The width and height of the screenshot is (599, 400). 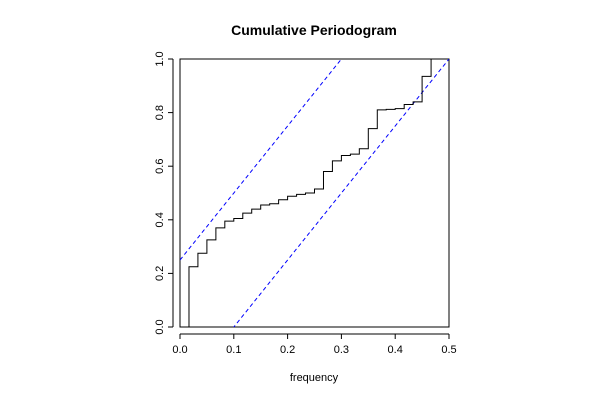 I want to click on x-tick-label: 0.0, so click(x=179, y=350).